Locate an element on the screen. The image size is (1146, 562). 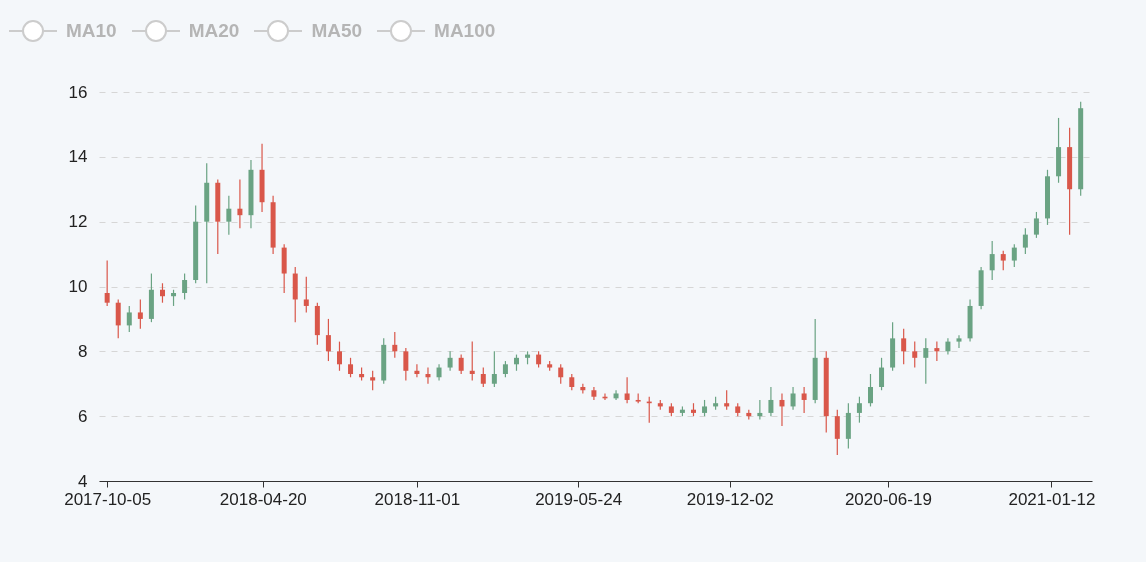
x-tick-label: 2021-01-12 is located at coordinates (1052, 499).